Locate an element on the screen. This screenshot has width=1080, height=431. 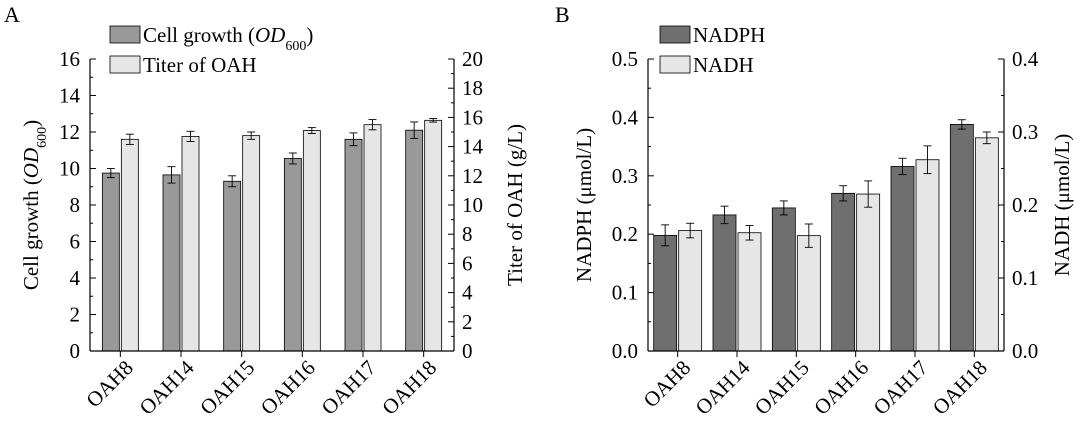
y-tick-label-right: 20 is located at coordinates (472, 59).